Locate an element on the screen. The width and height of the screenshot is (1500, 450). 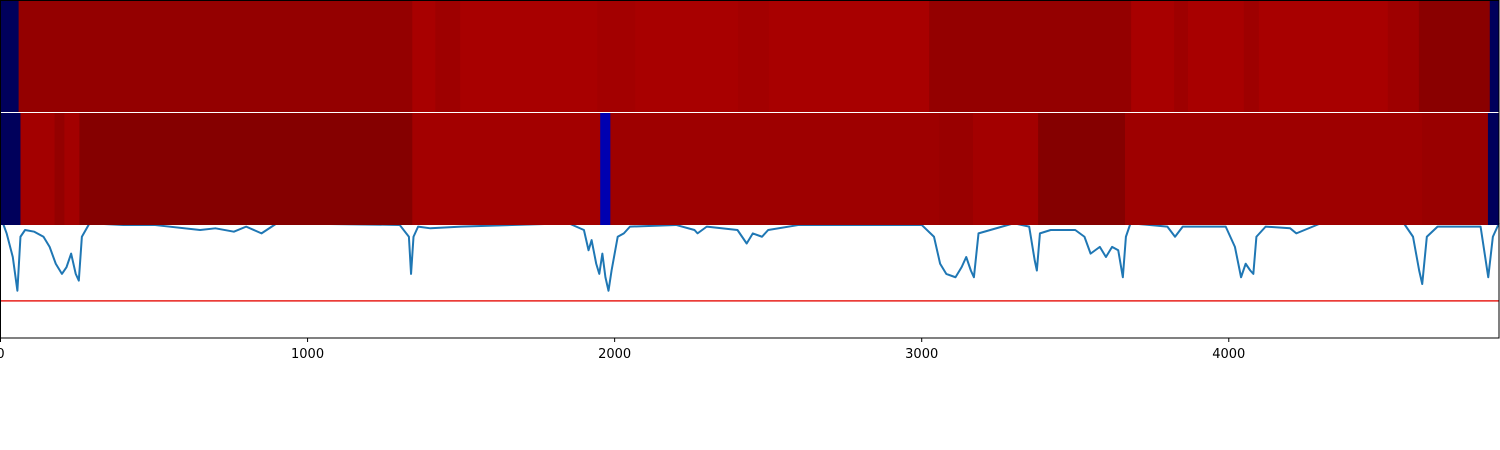
x-tick-label: 3000 is located at coordinates (921, 354).